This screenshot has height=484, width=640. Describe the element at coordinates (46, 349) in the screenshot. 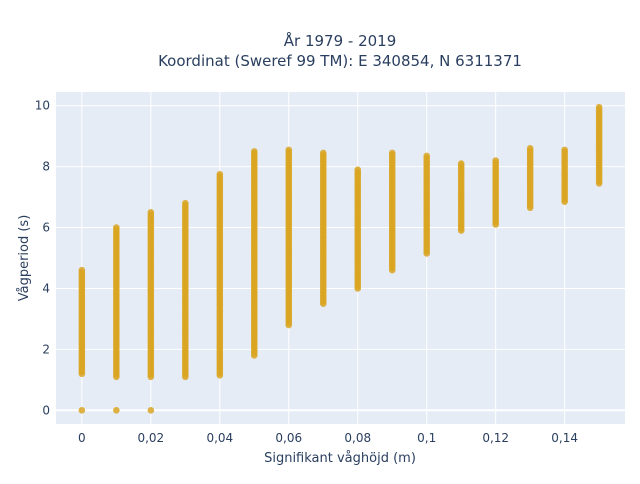

I see `y-tick-label: 2` at that location.